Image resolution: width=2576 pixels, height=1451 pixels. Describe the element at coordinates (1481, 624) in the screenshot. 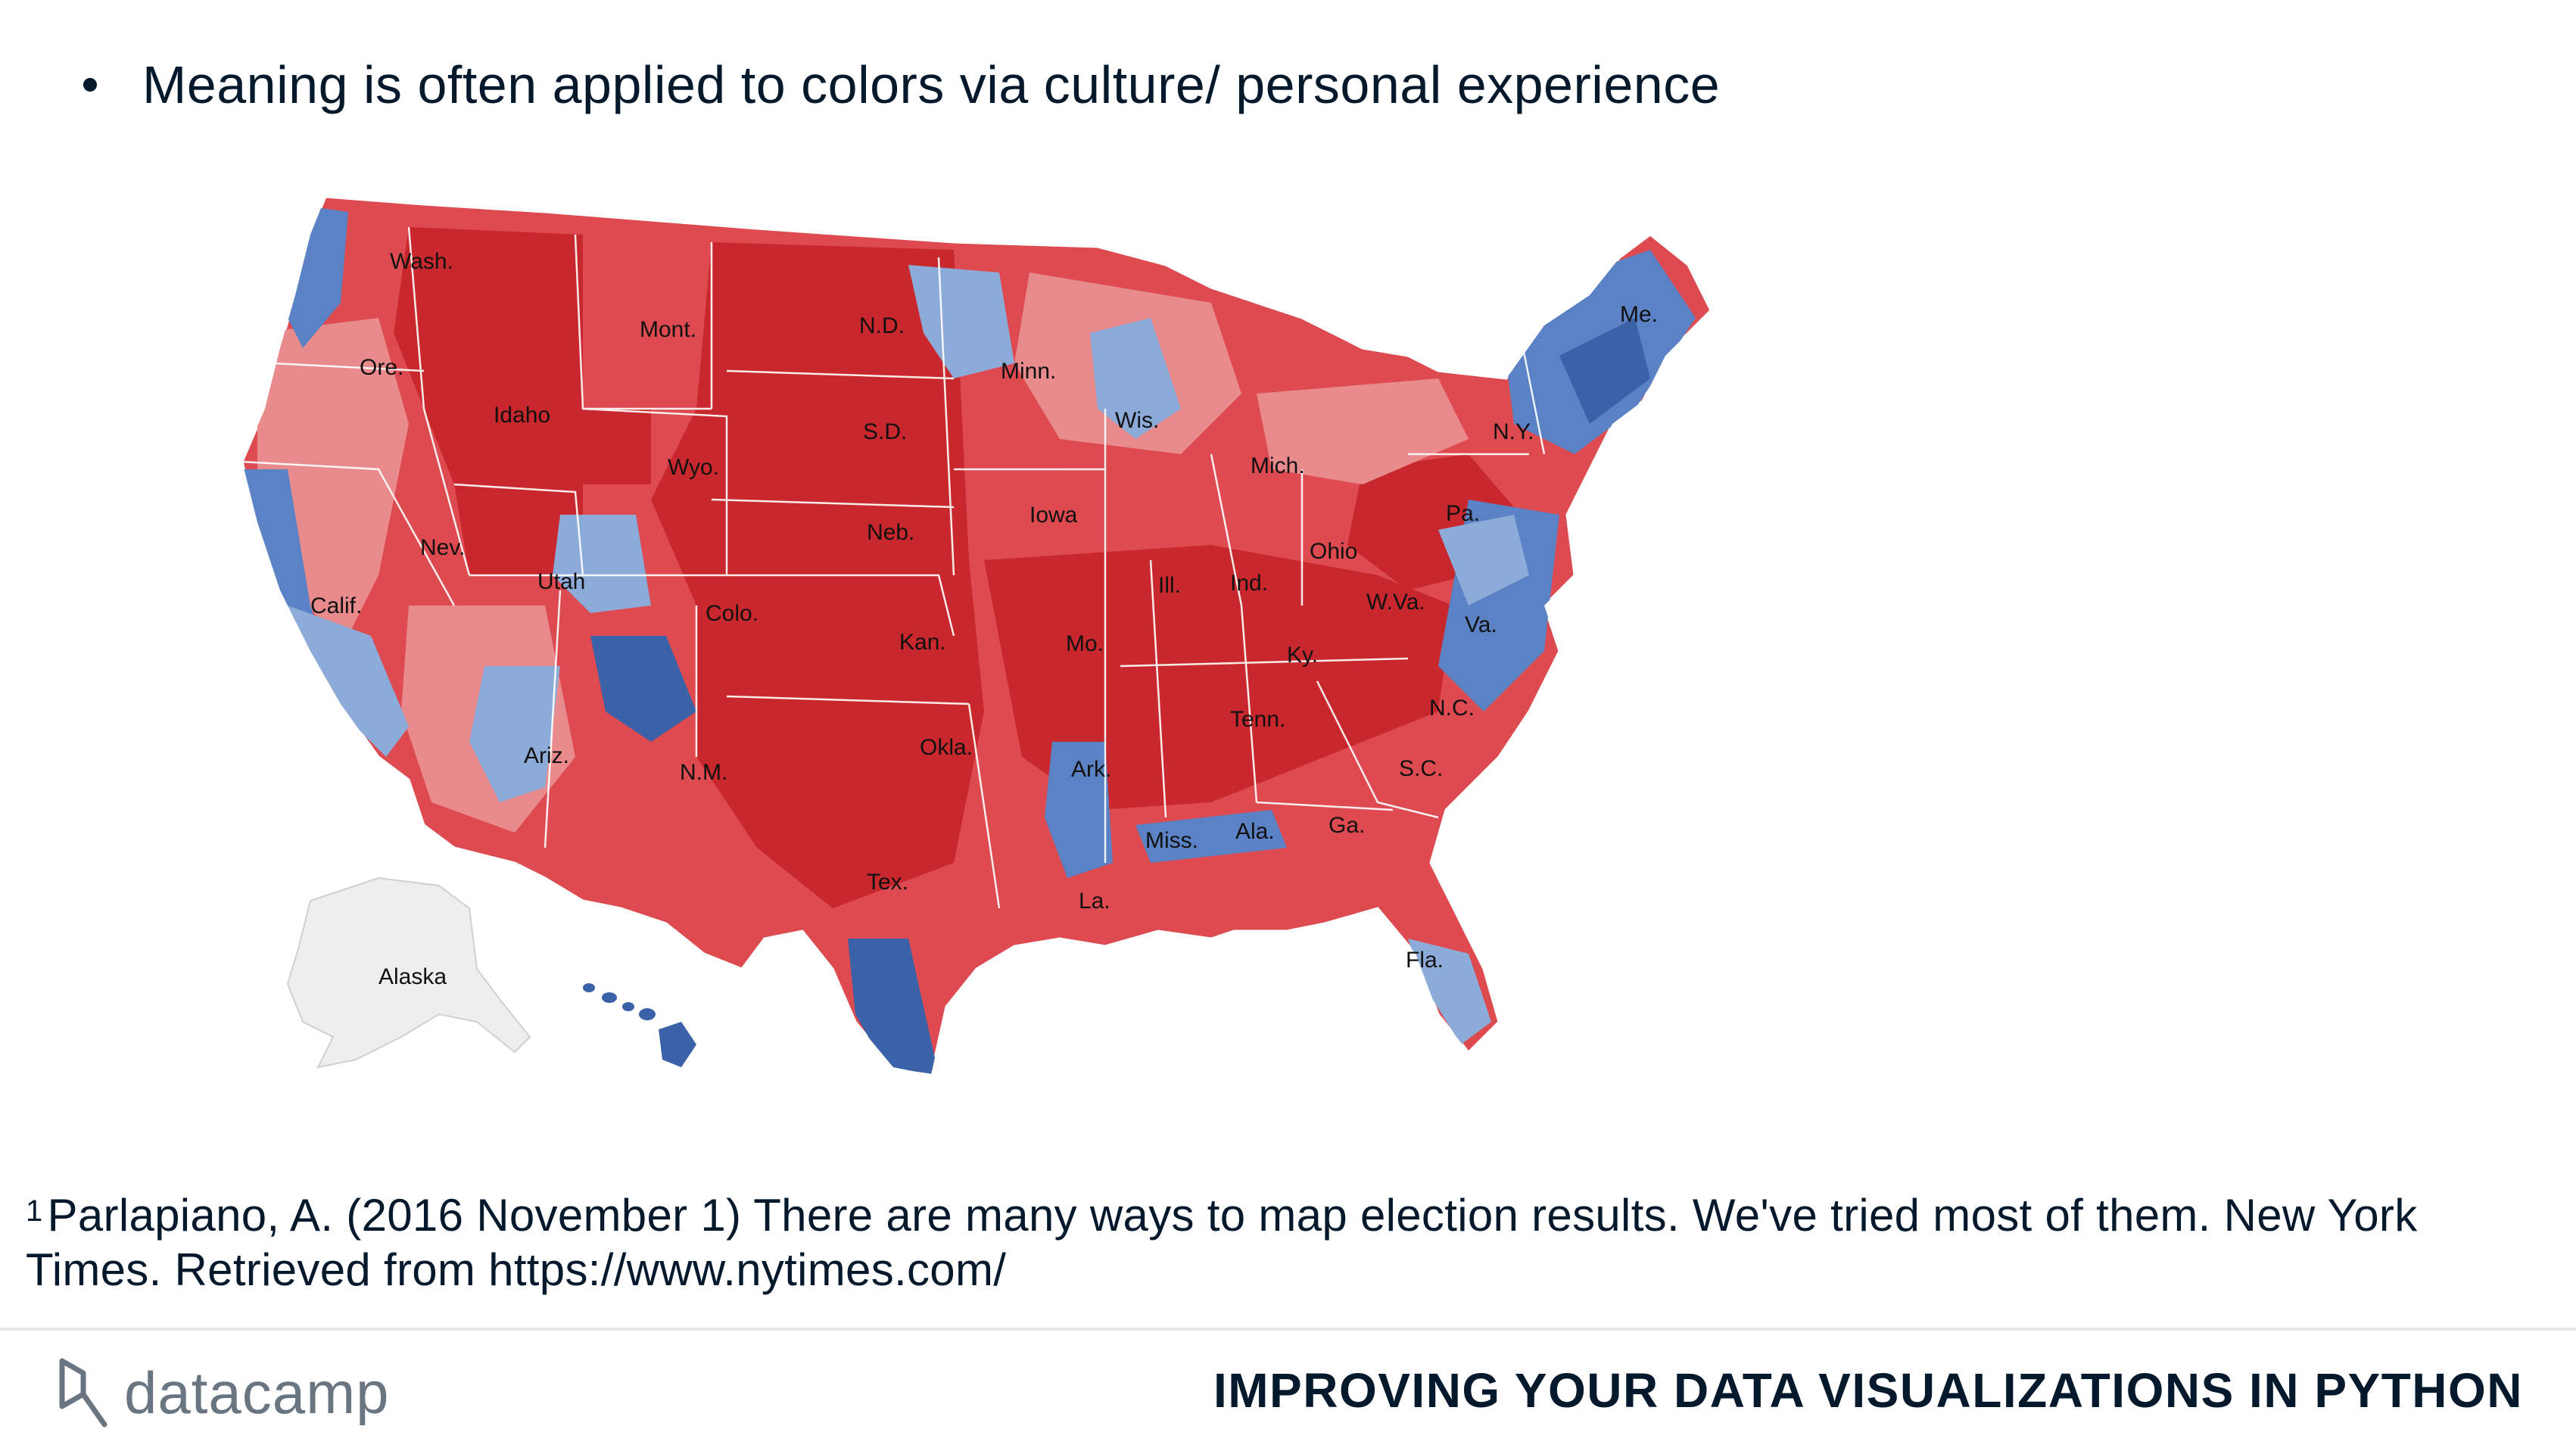

I see `label-va: Va.` at that location.